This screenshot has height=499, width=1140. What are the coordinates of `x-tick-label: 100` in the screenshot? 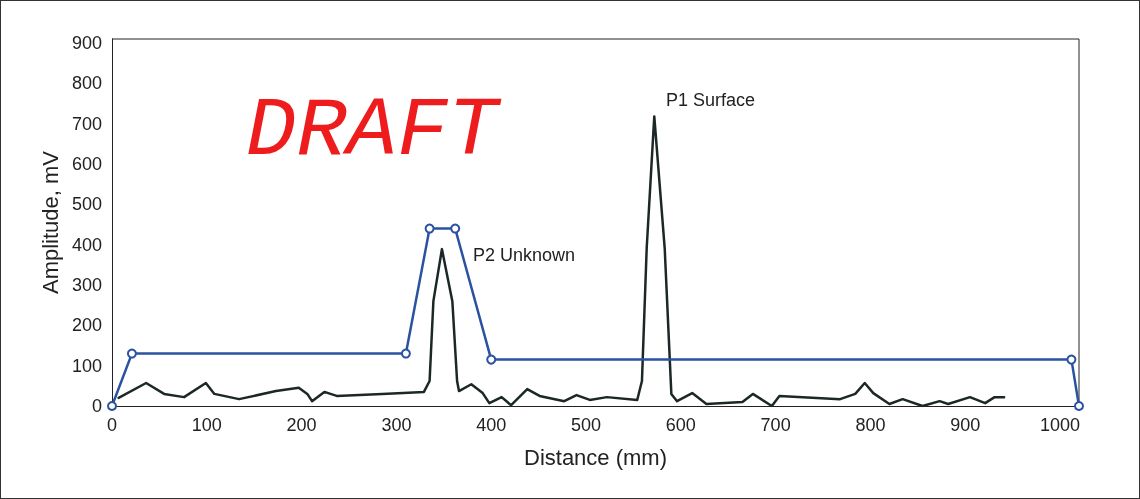 It's located at (206, 425).